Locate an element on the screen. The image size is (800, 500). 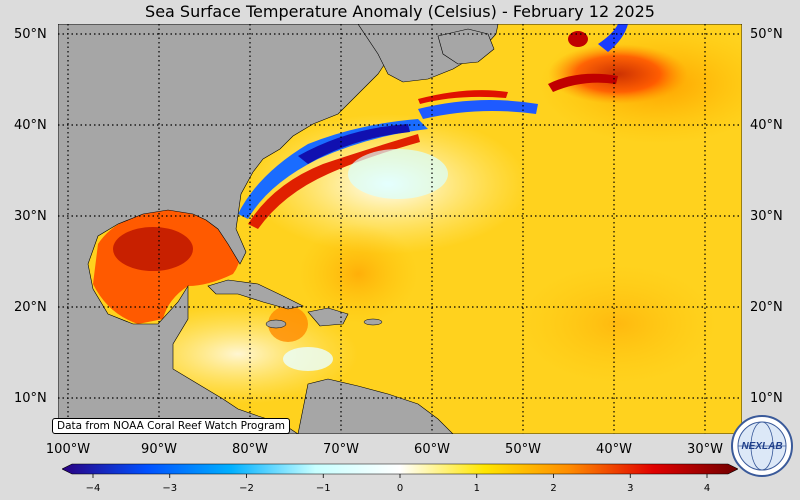
logo-text: NEXLAB is located at coordinates (761, 446).